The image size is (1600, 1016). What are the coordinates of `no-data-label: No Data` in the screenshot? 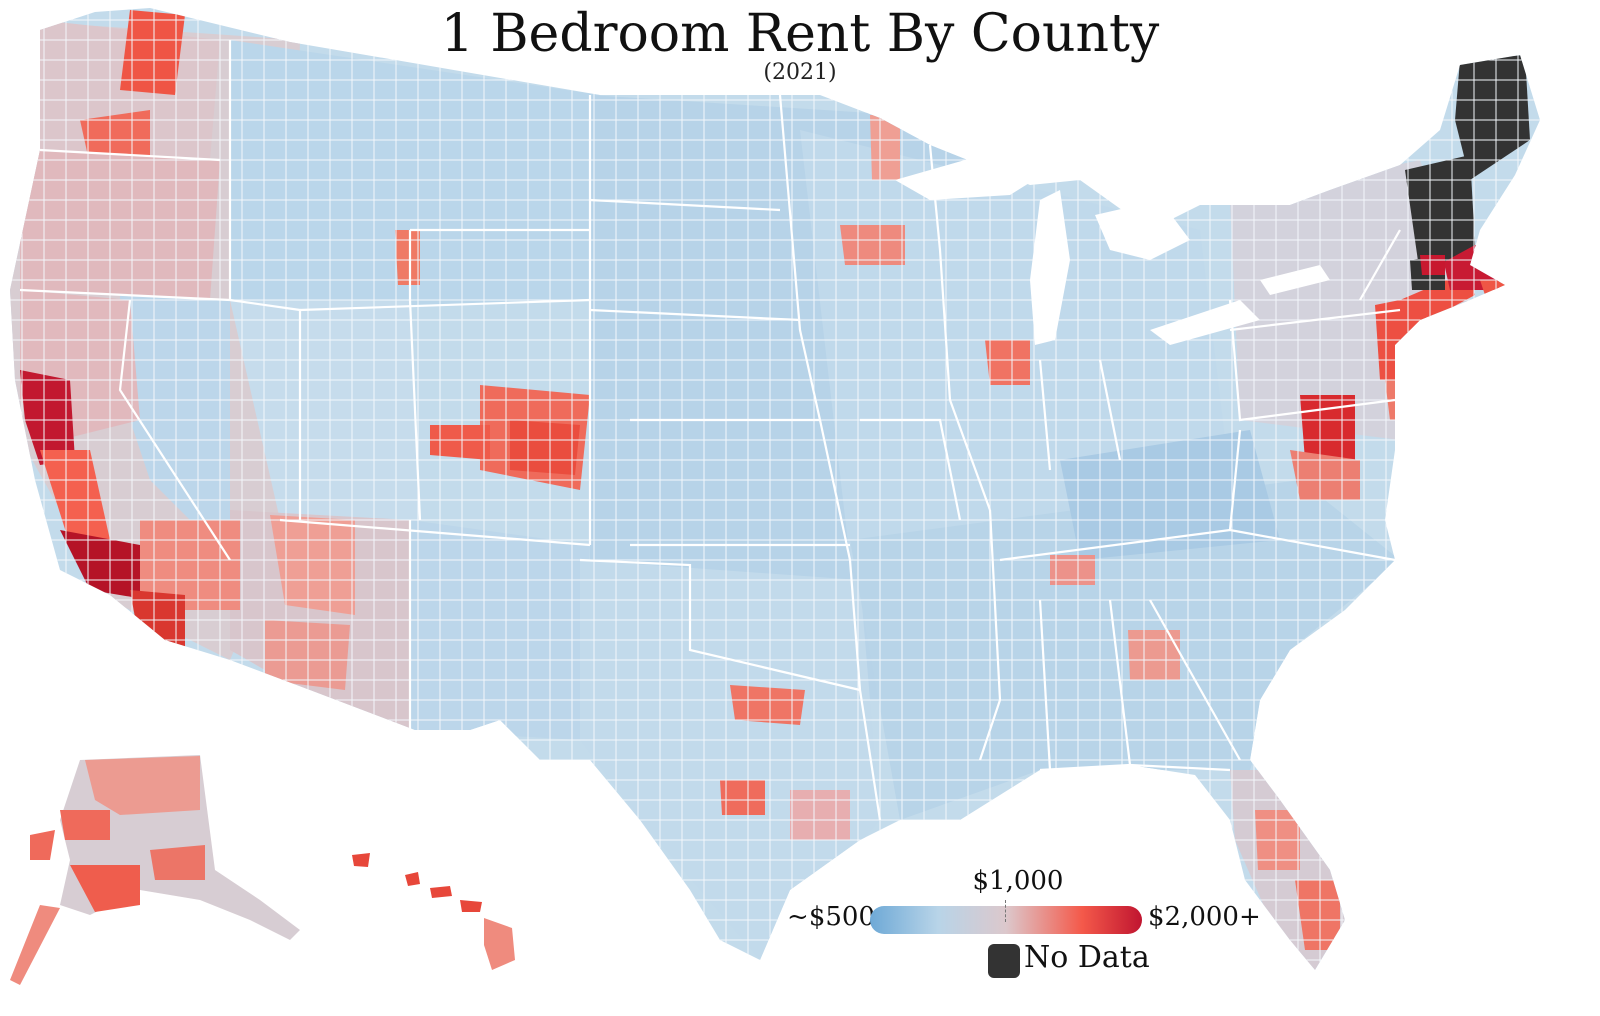 It's located at (1087, 957).